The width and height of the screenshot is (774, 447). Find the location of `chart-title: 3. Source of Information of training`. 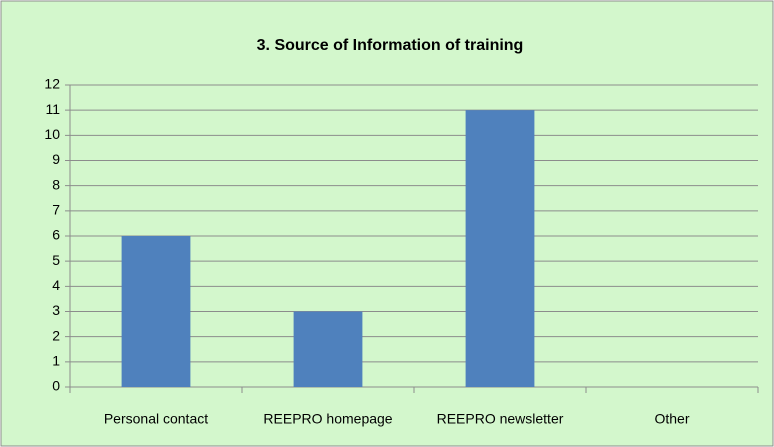

chart-title: 3. Source of Information of training is located at coordinates (390, 45).